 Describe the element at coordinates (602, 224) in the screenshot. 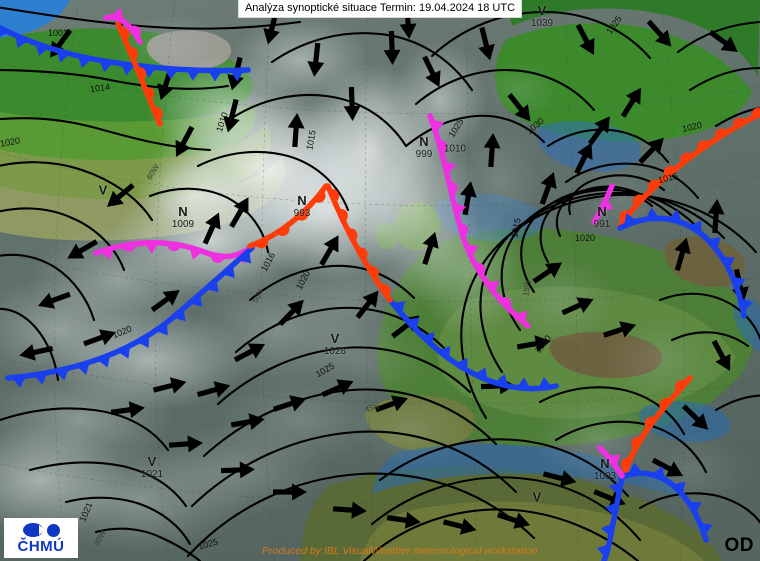

I see `pressure-centre-value: 991` at that location.